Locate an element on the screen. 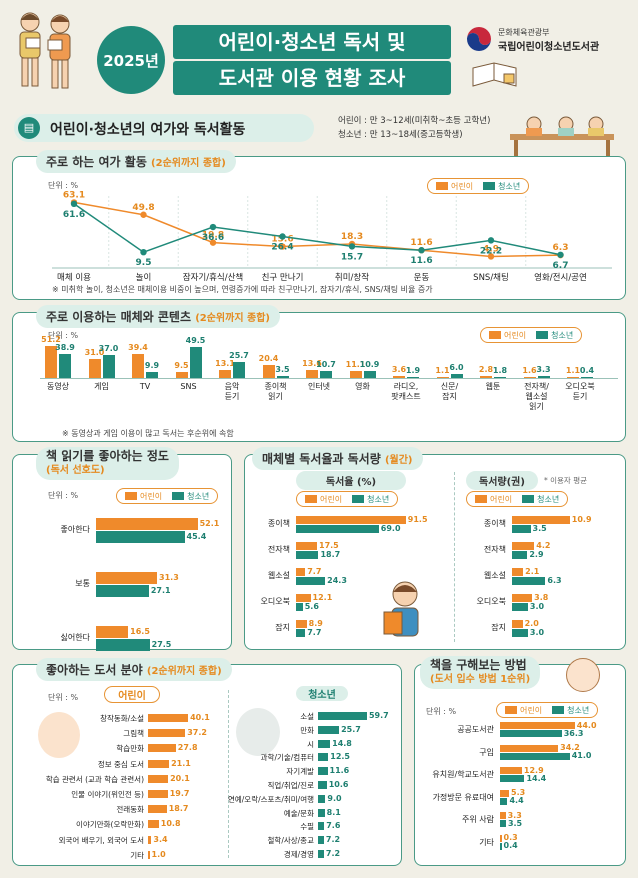 The image size is (638, 878). genre-teen-value-label: 8.1 is located at coordinates (333, 812).